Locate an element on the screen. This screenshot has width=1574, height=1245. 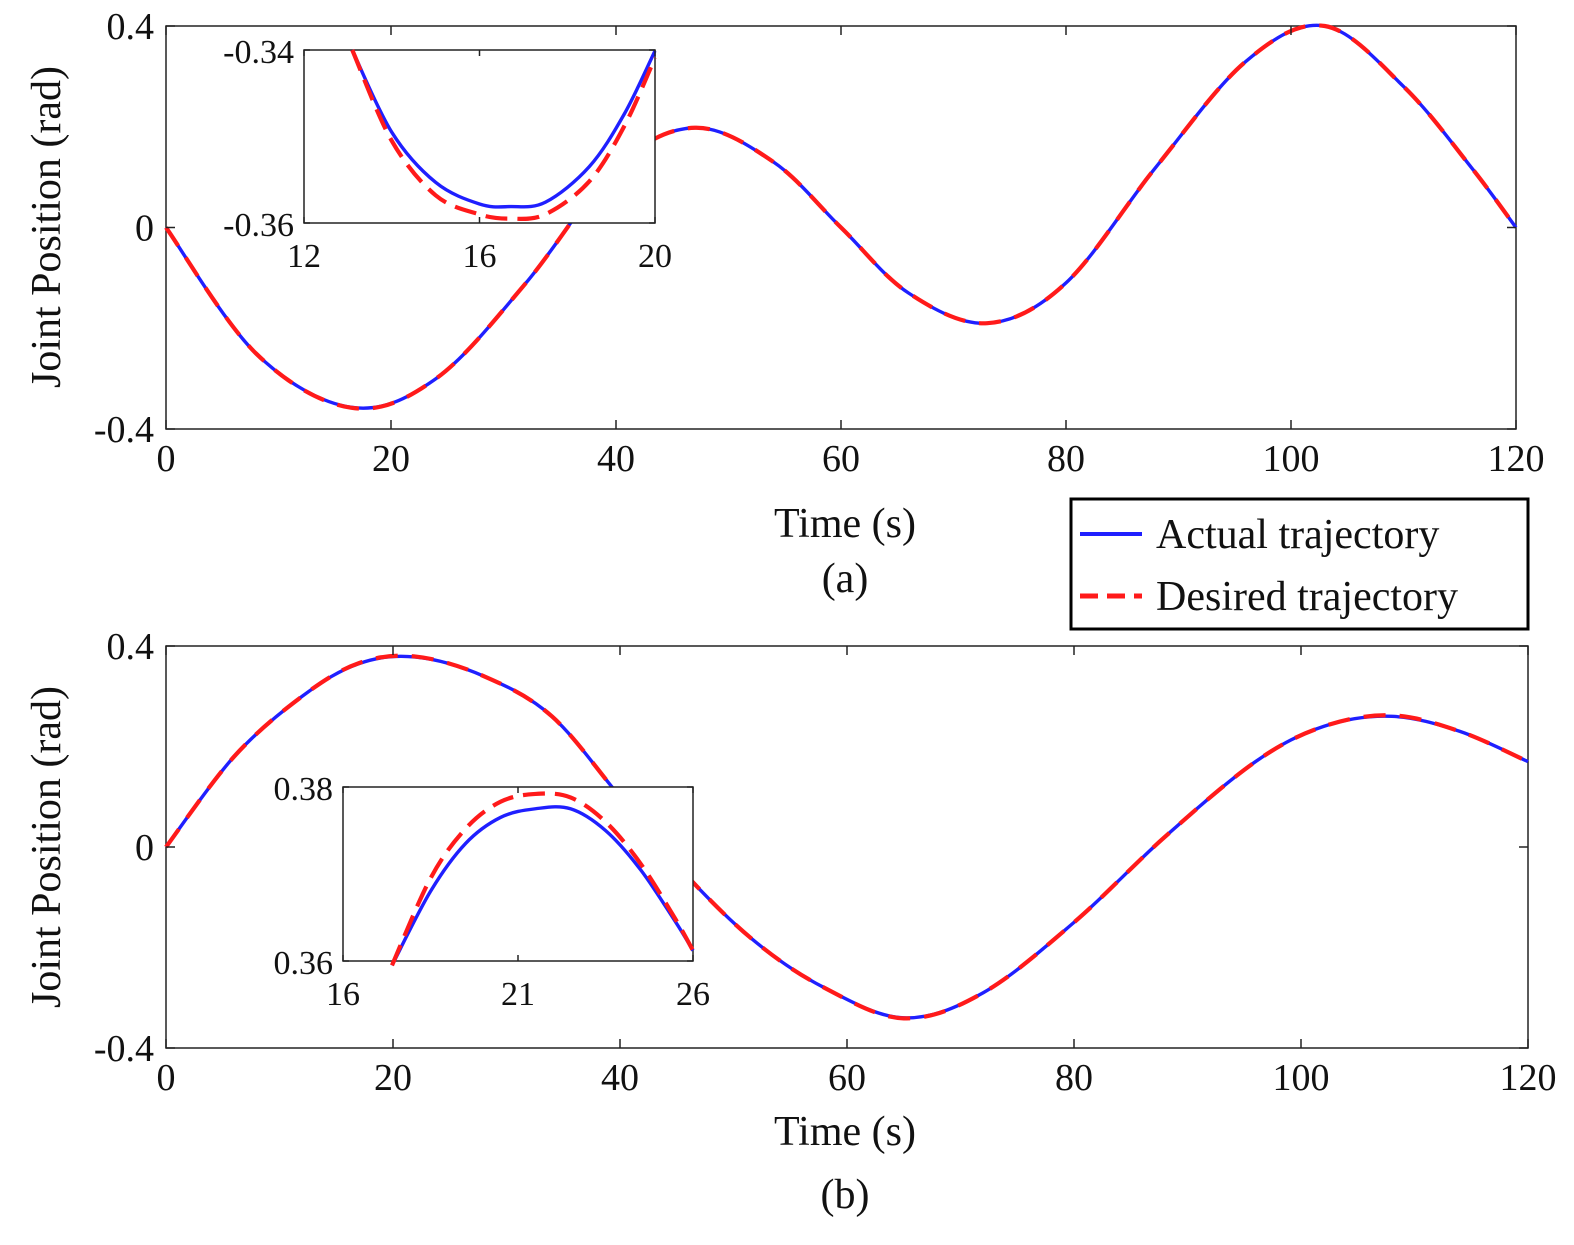
panel-a-x-tick-label: 60 is located at coordinates (841, 459).